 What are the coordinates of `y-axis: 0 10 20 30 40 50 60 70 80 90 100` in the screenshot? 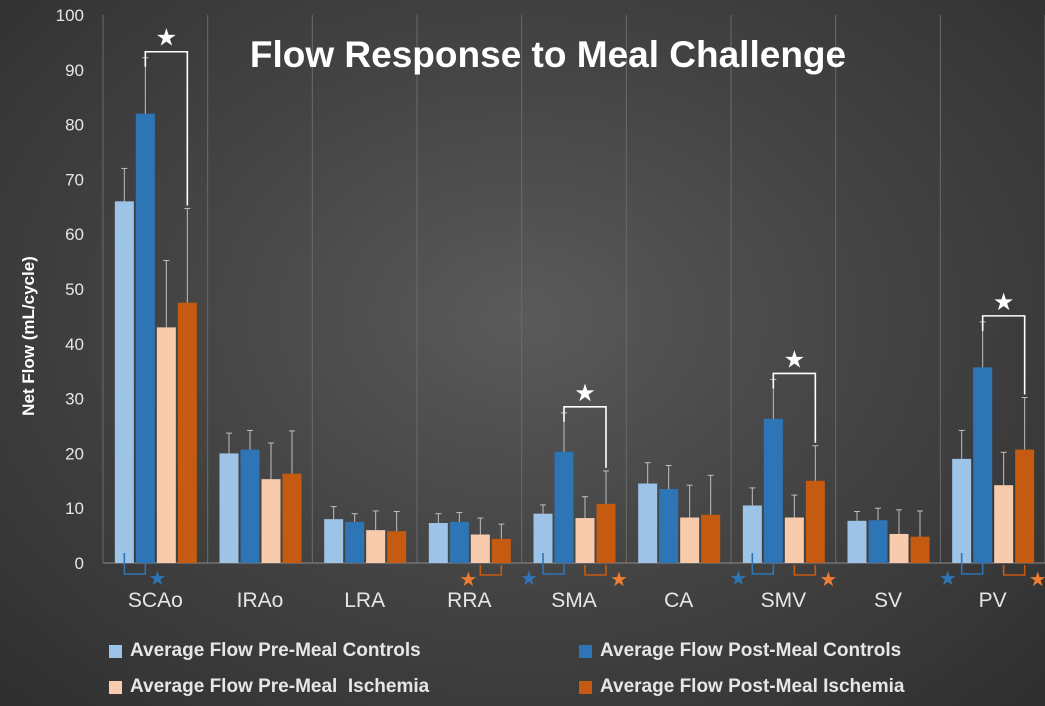 It's located at (70, 289).